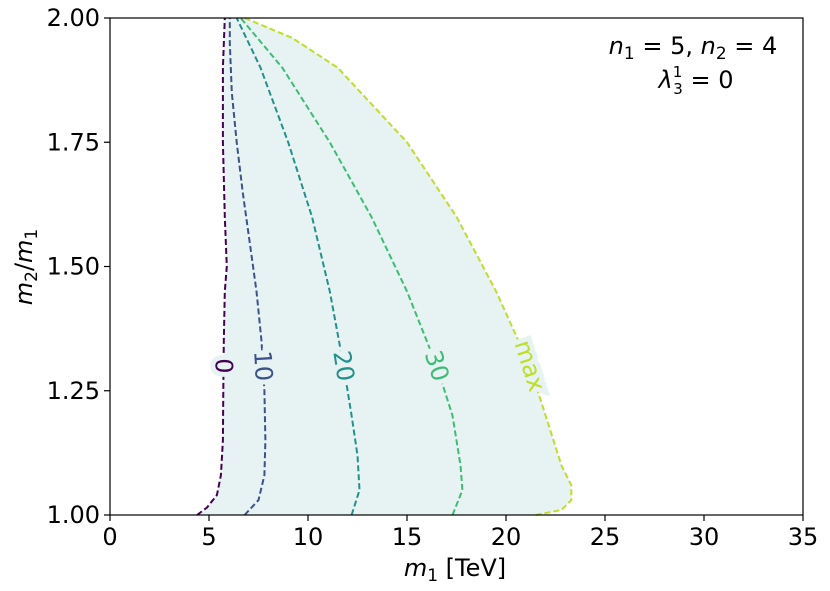 This screenshot has width=830, height=591. What do you see at coordinates (695, 80) in the screenshot?
I see `annotation-lambda-value: λ1 3 = 0` at bounding box center [695, 80].